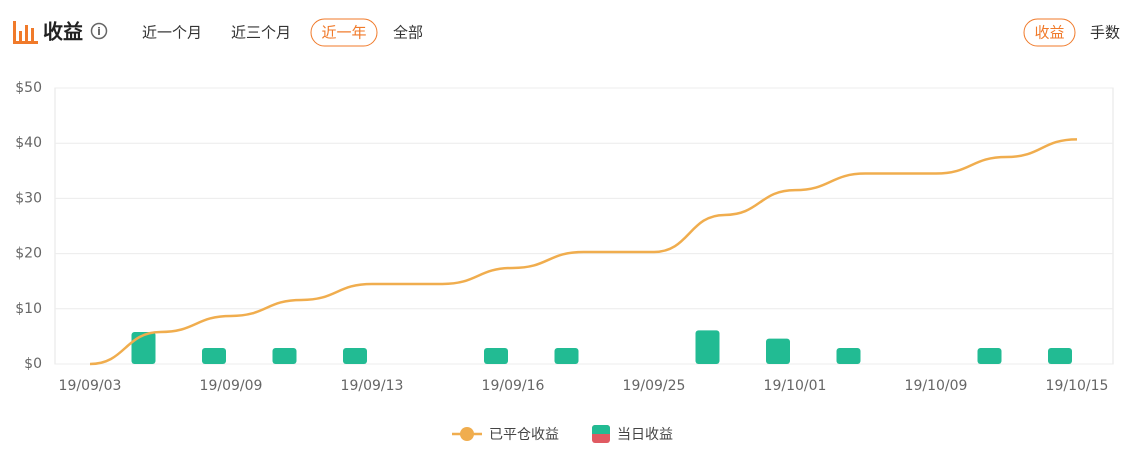 This screenshot has height=459, width=1138. I want to click on y-tick-label: $10, so click(28, 309).